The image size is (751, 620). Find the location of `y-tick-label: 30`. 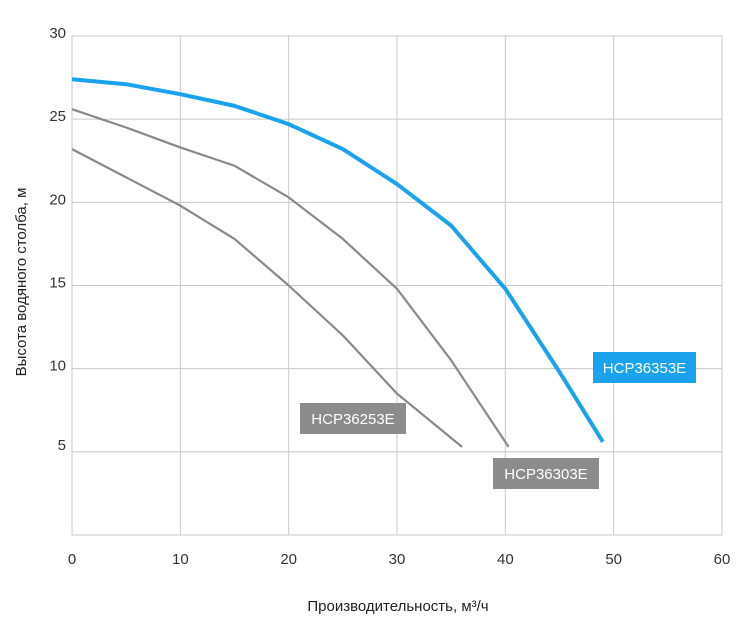

y-tick-label: 30 is located at coordinates (57, 33).